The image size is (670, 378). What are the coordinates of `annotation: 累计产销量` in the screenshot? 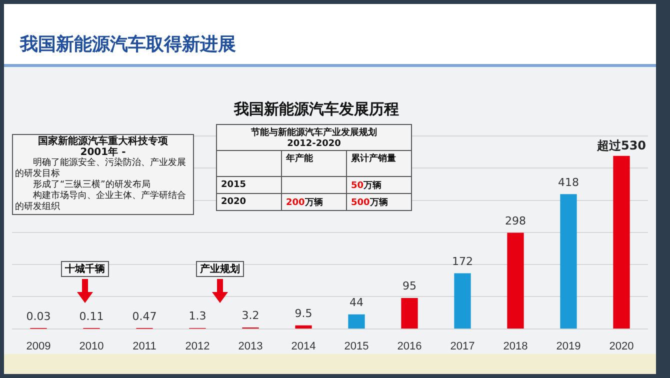 It's located at (379, 163).